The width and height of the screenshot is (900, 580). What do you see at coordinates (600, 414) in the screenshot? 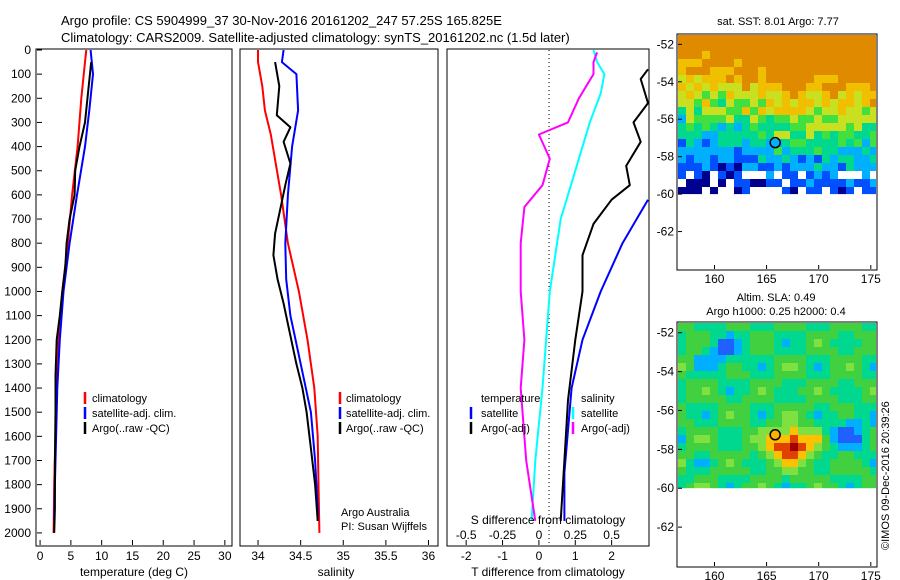
I see `difference-legend-salinity: salinity satellite Argo(-adj)` at bounding box center [600, 414].